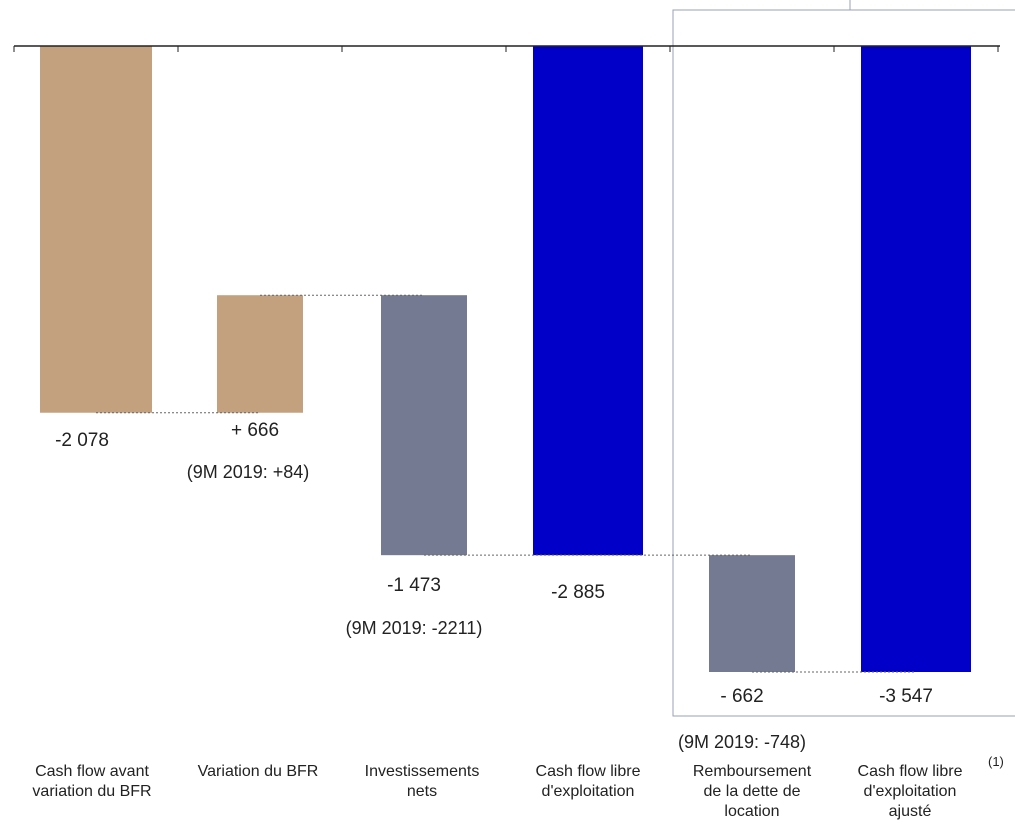 Image resolution: width=1015 pixels, height=832 pixels. I want to click on category-label-4: Remboursement de la dette de location, so click(752, 791).